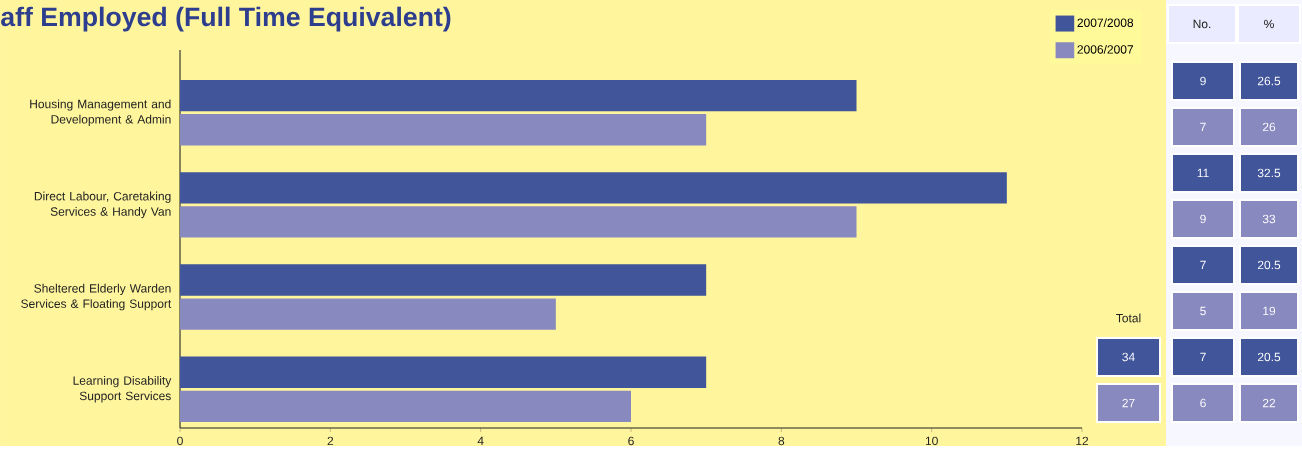  I want to click on x-tick-label: 2, so click(330, 441).